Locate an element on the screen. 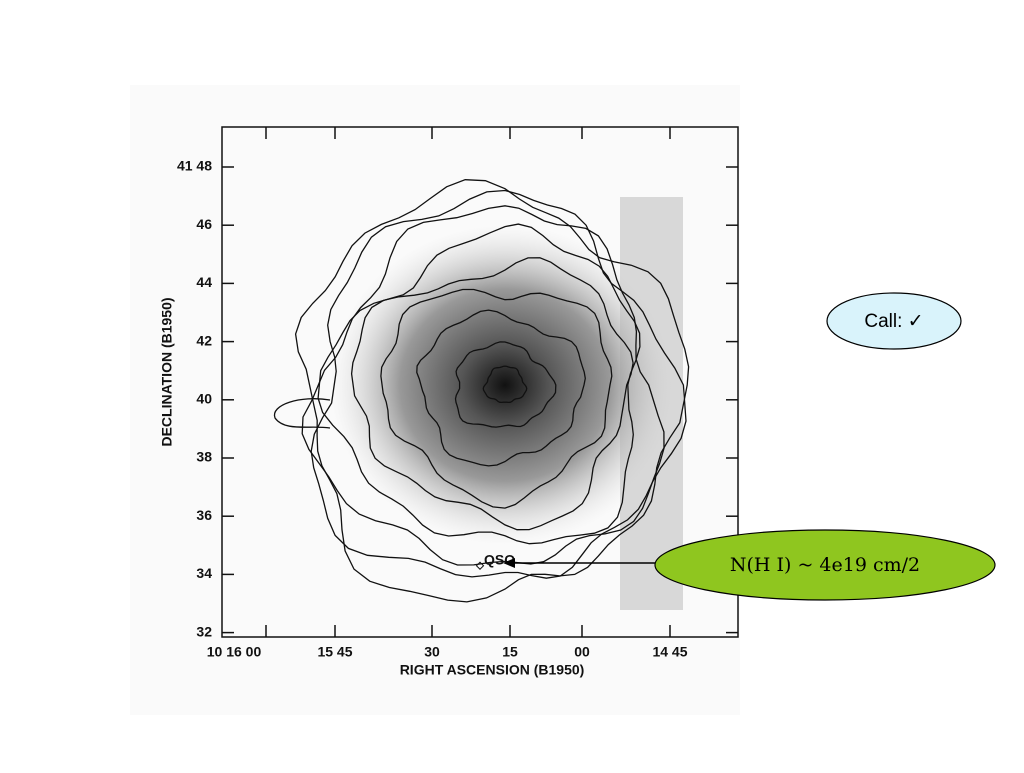 The width and height of the screenshot is (1024, 773). x-tick-label: 14 45 is located at coordinates (669, 652).